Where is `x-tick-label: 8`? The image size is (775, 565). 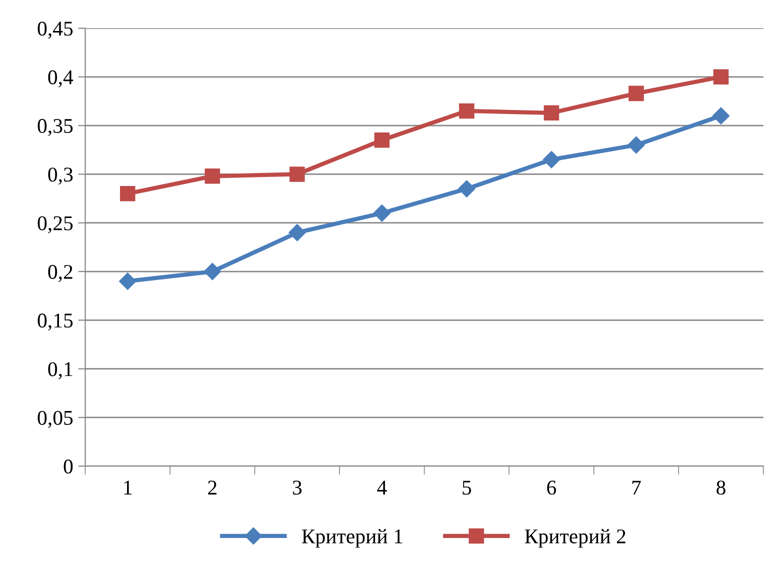 x-tick-label: 8 is located at coordinates (721, 487).